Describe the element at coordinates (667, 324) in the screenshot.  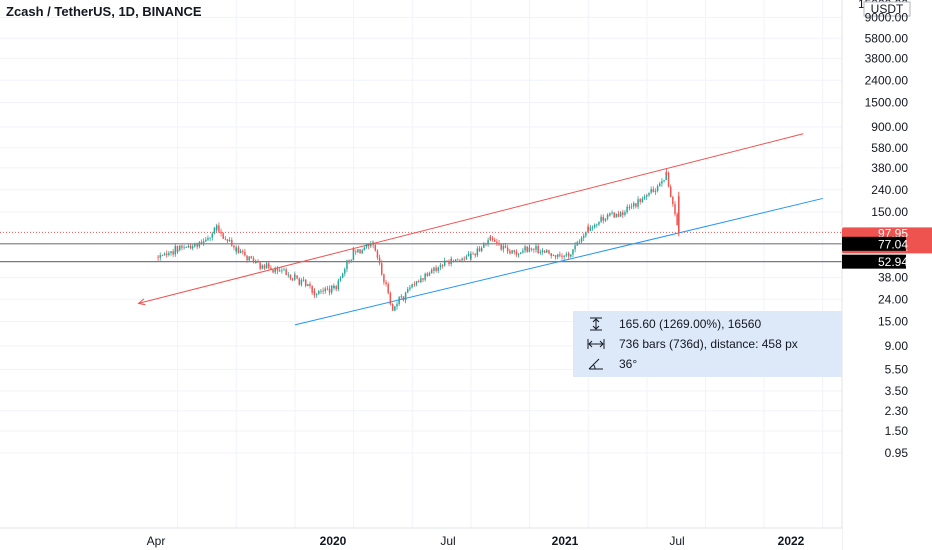
I see `measure-price-row: 165.60 (1269.00%), 16560` at that location.